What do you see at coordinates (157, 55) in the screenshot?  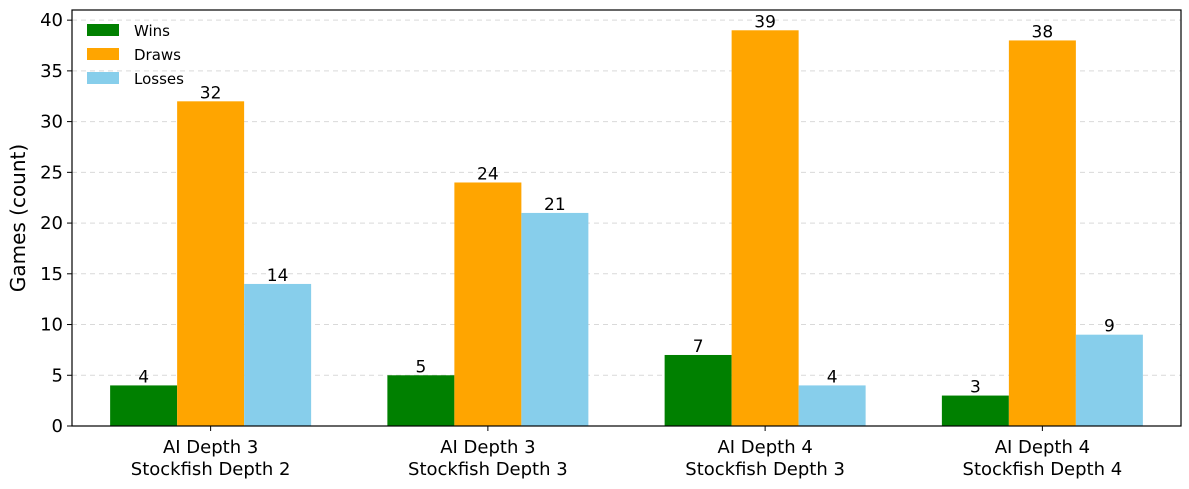 I see `legend-label: Draws` at bounding box center [157, 55].